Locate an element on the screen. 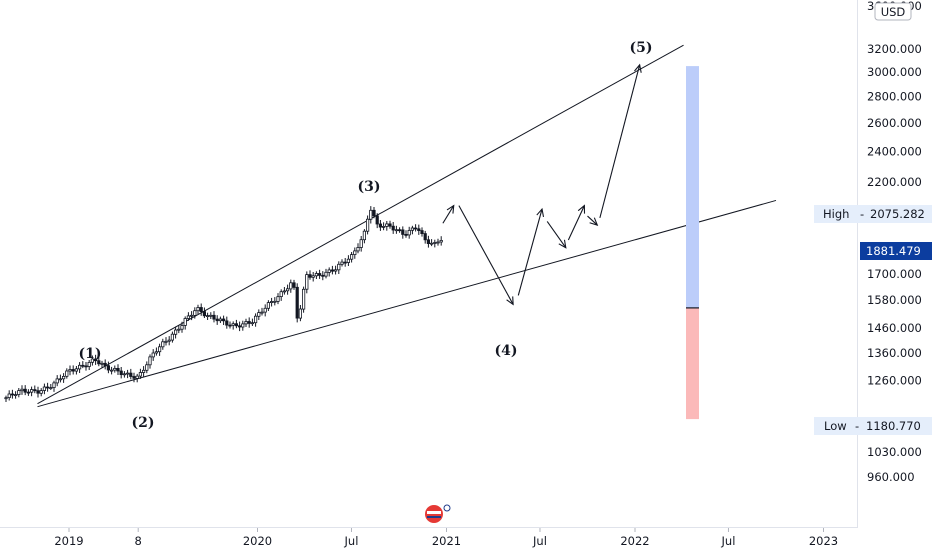  price-tick-label: 1700.000 is located at coordinates (894, 274).